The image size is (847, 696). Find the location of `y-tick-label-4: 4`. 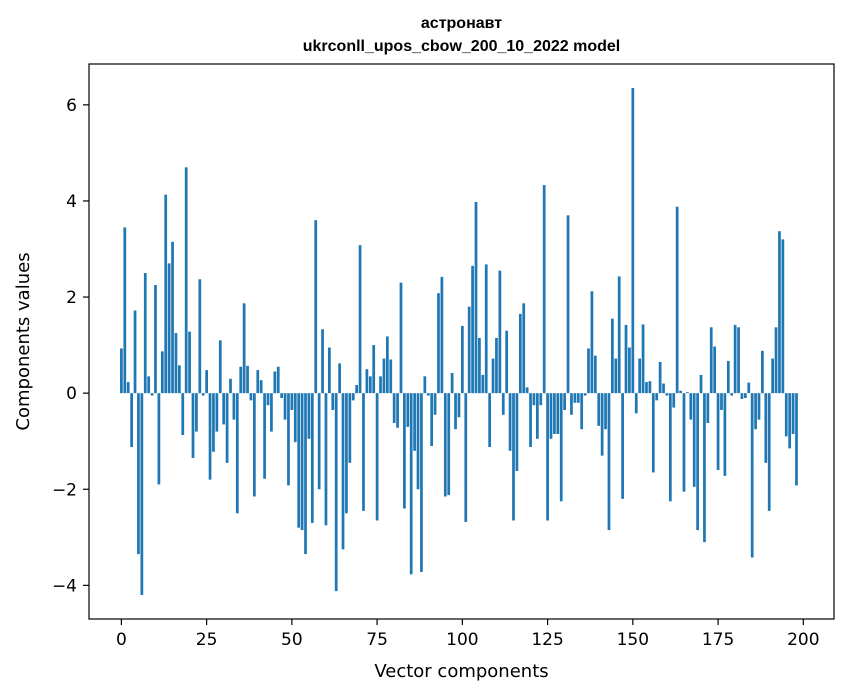

y-tick-label-4: 4 is located at coordinates (71, 202).